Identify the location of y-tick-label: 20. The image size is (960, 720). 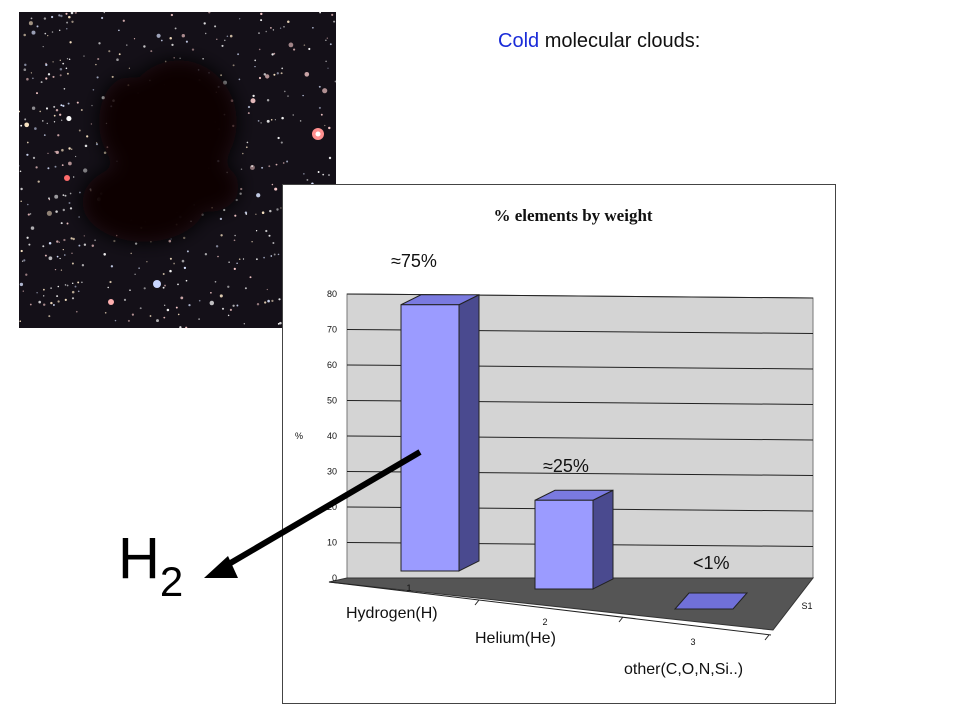
(332, 507).